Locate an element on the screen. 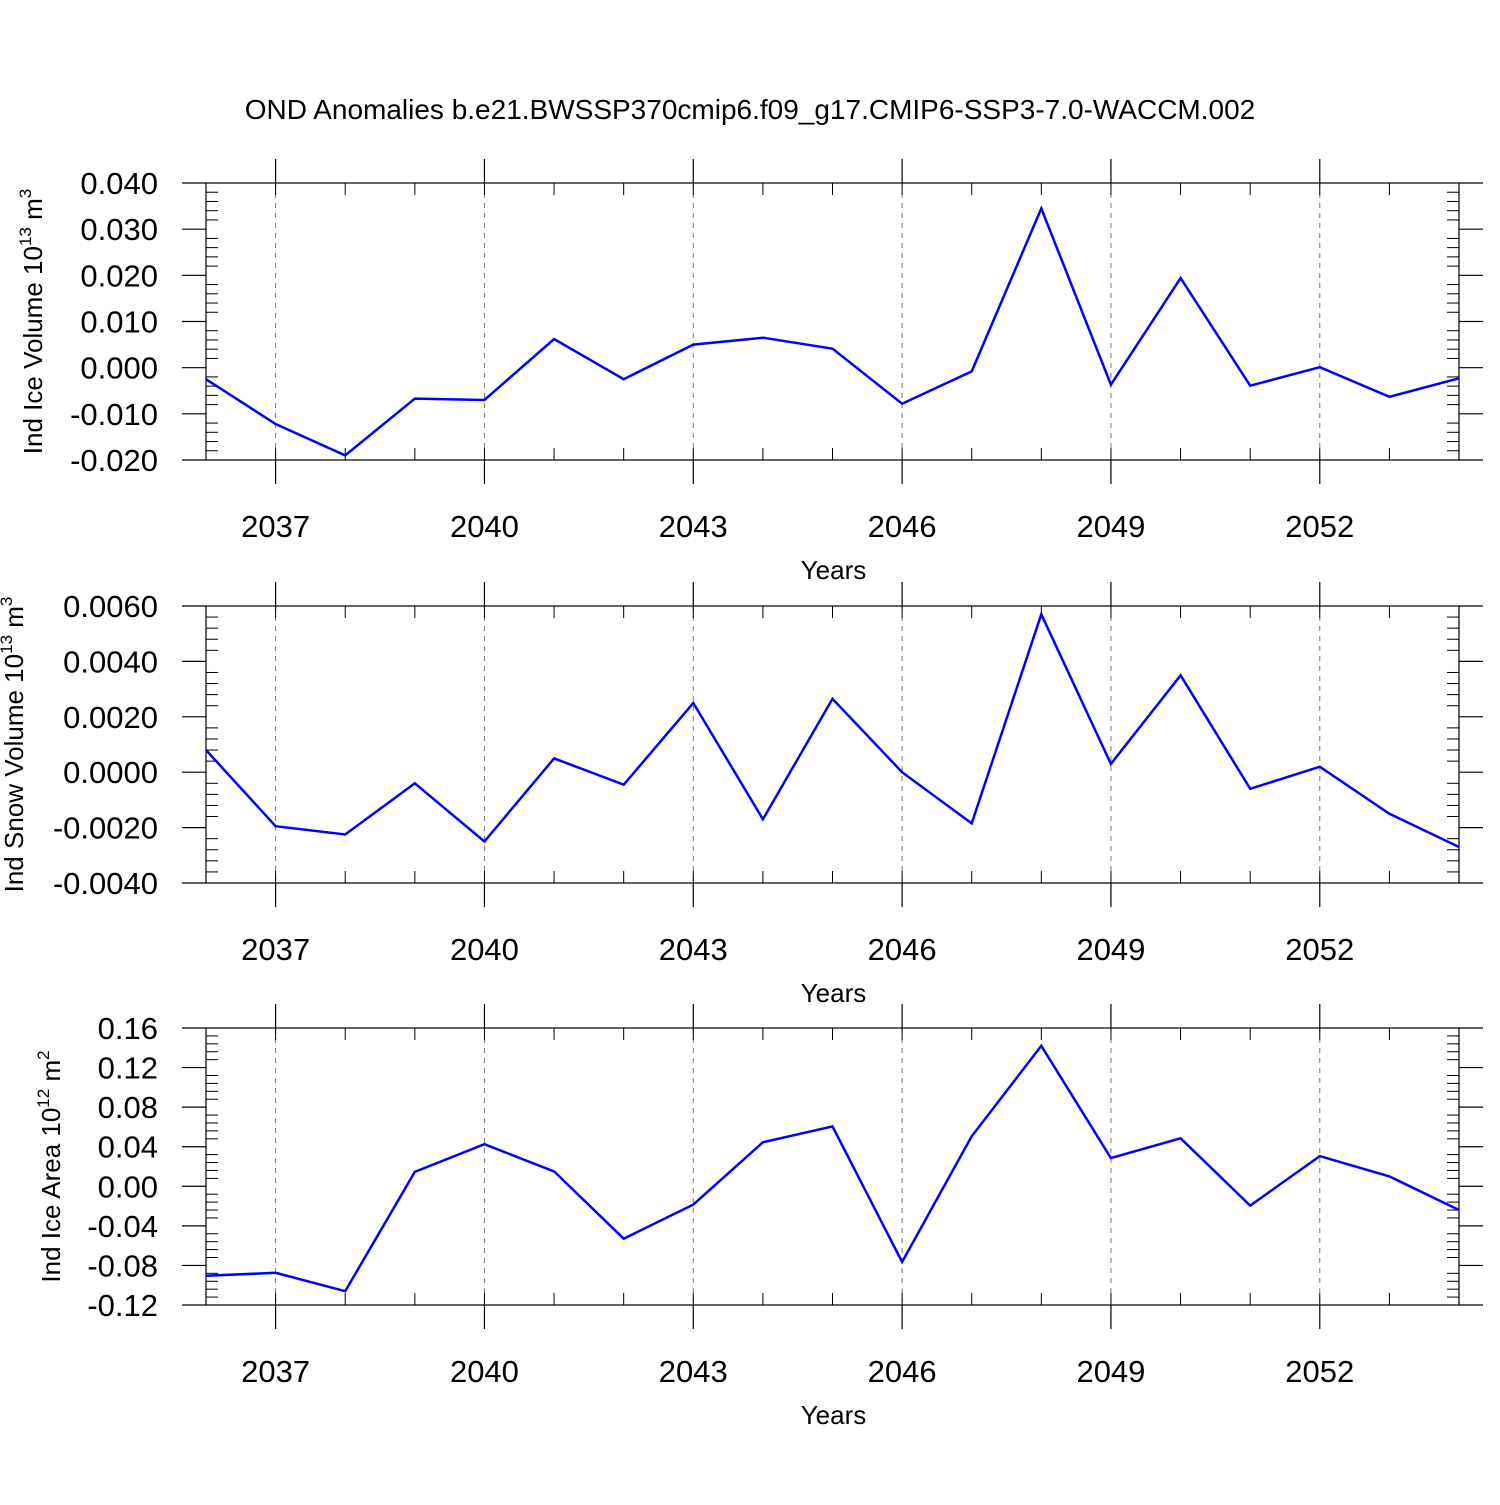 This screenshot has width=1500, height=1505. y-tick-label: 0.0000 is located at coordinates (110, 772).